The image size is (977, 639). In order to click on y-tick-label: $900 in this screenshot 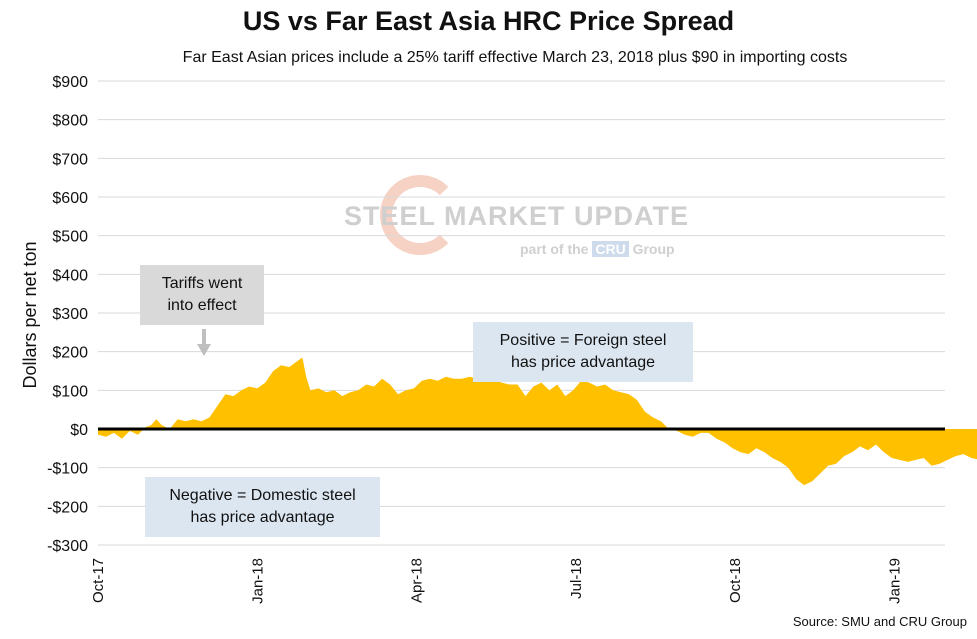, I will do `click(70, 82)`.